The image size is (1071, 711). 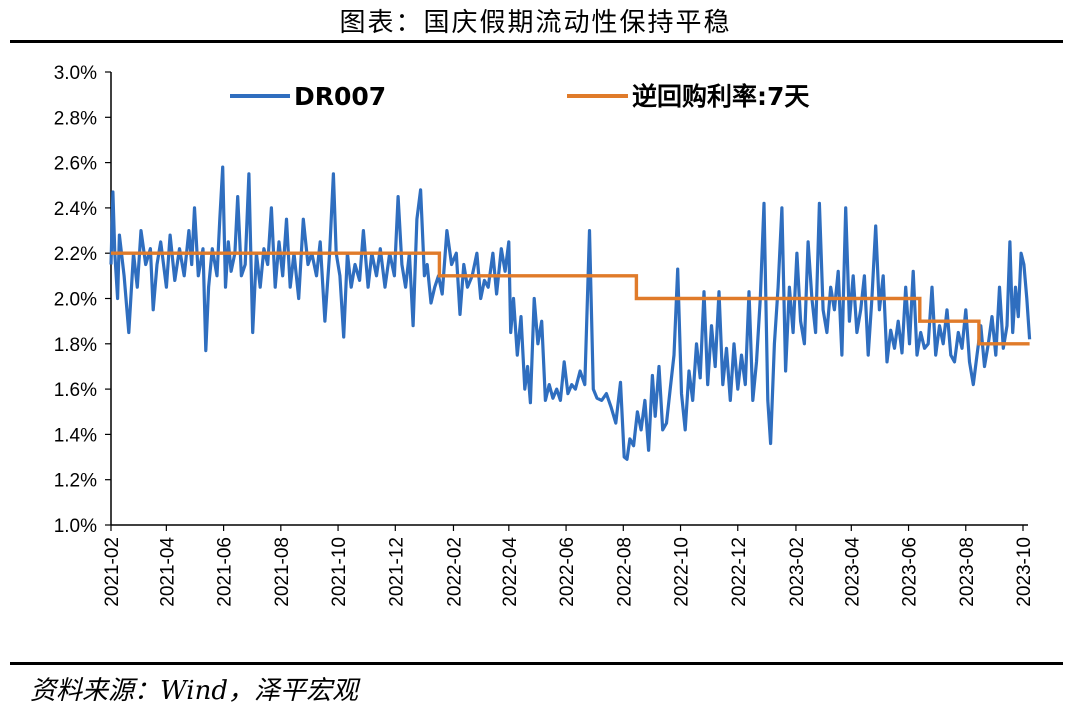 I want to click on y-tick-label: 2.4%, so click(x=75, y=209).